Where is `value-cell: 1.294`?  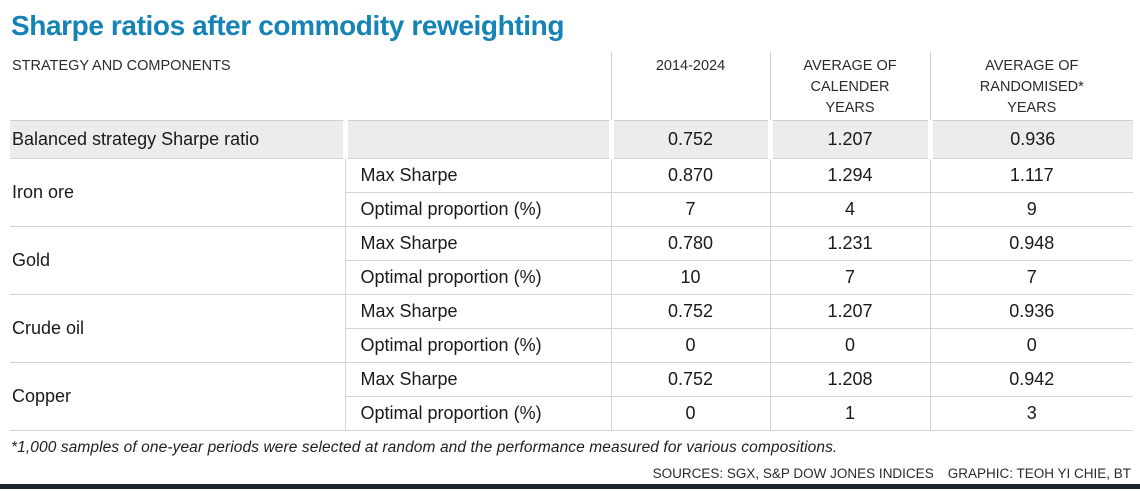
value-cell: 1.294 is located at coordinates (850, 175).